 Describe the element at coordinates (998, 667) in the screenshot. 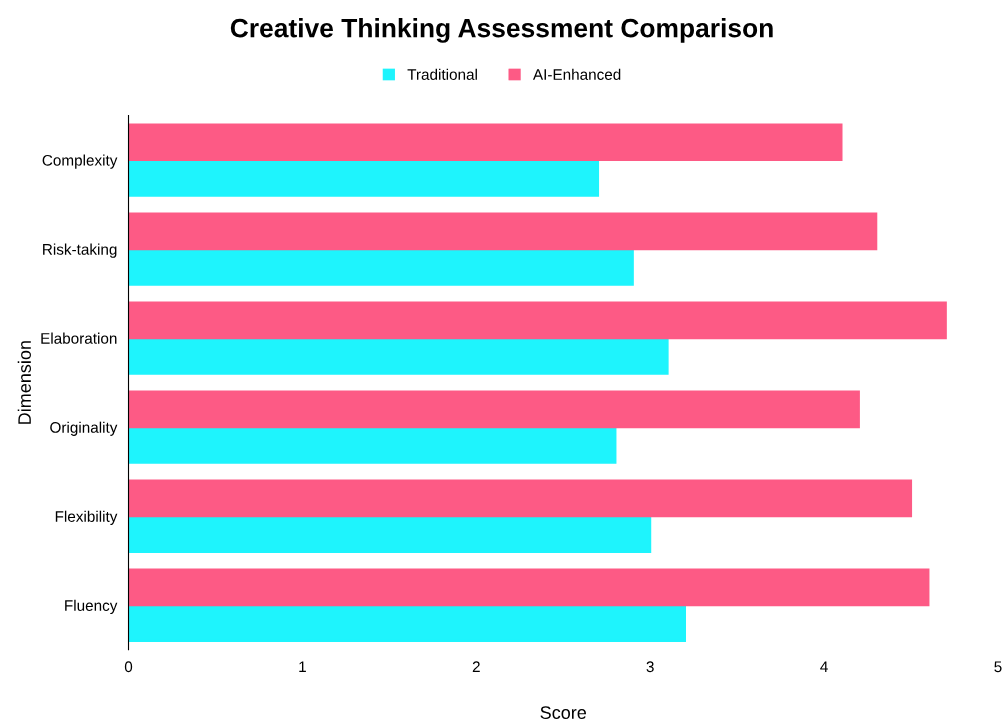

I see `x-tick-label: 5` at that location.